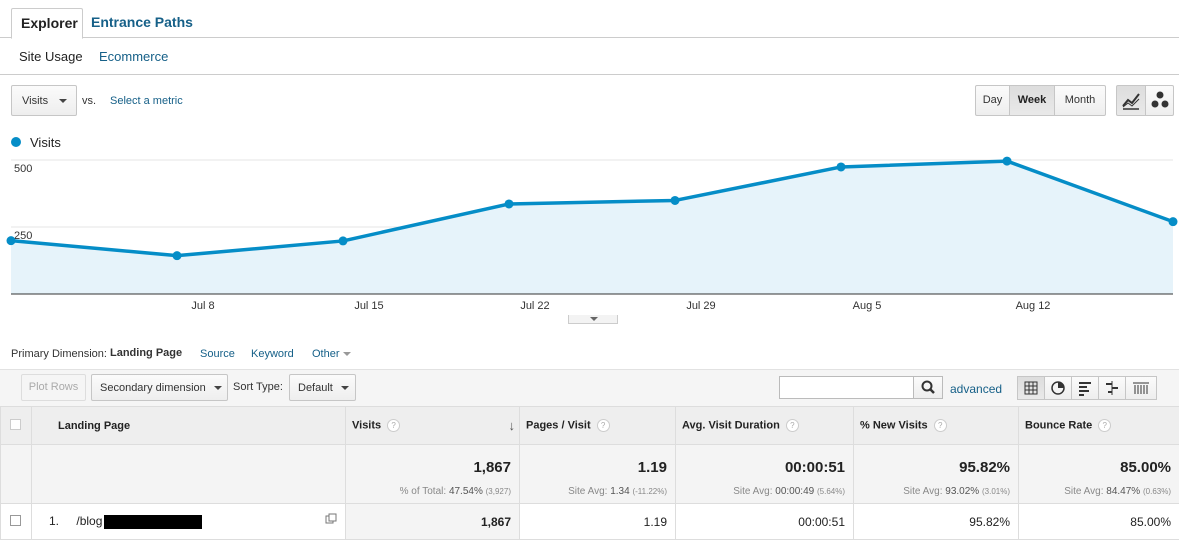 The height and width of the screenshot is (542, 1179). Describe the element at coordinates (492, 467) in the screenshot. I see `totals-visits-value: 1,867` at that location.